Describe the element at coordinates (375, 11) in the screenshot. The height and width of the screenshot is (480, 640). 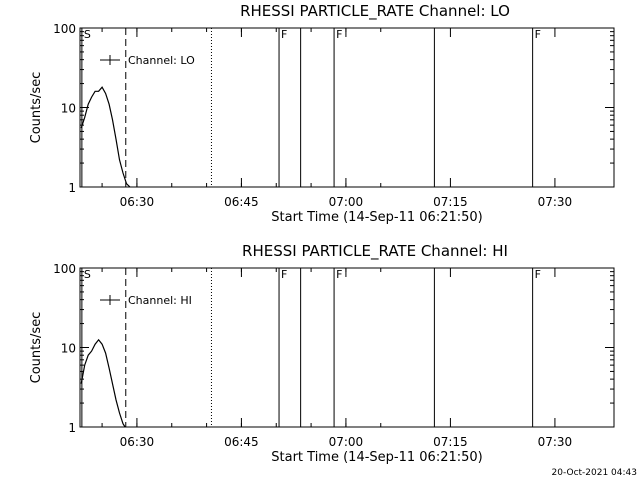
I see `chart-title: RHESSI PARTICLE_RATE Channel: LO` at that location.